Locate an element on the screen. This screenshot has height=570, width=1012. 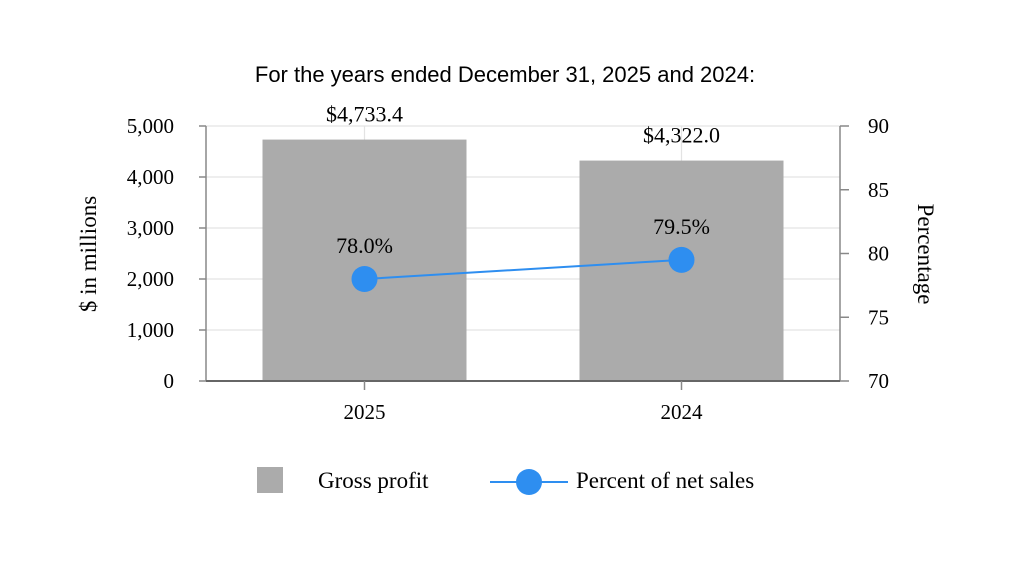
left-axis-ticks: 0 1,000 2,000 3,000 4,000 5,000 is located at coordinates (166, 253).